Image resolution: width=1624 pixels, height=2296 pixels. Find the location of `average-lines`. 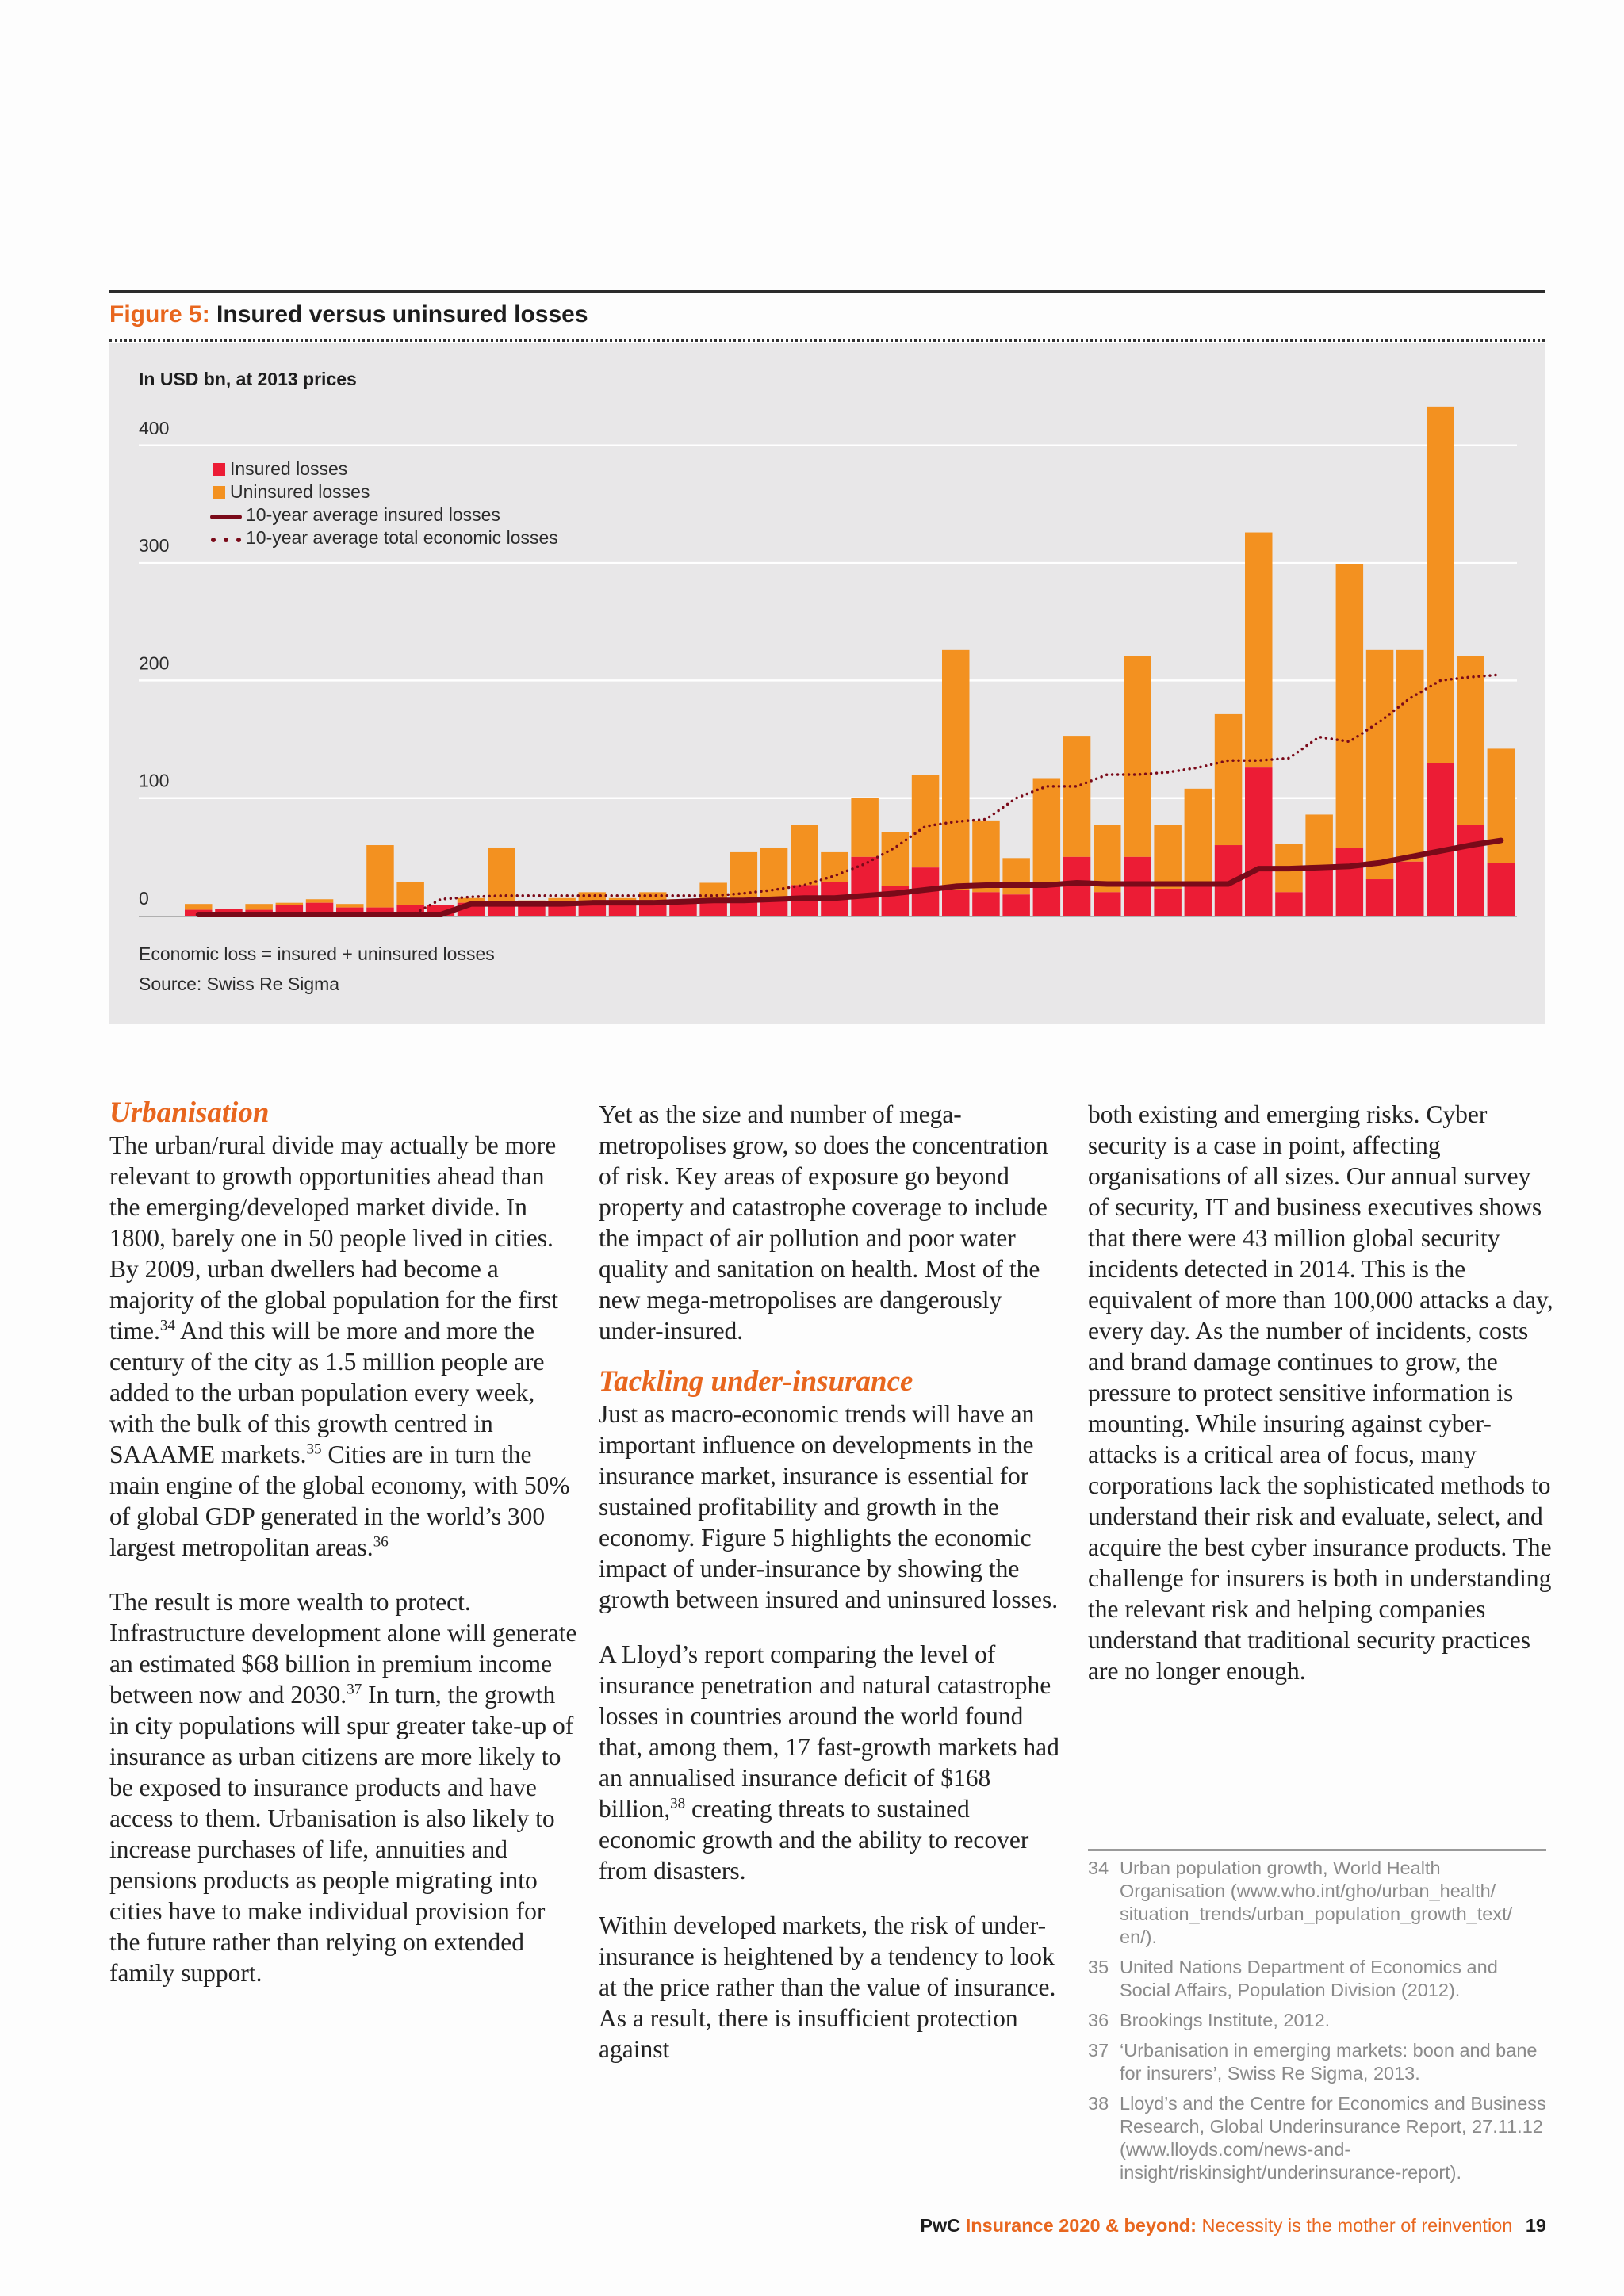

average-lines is located at coordinates (850, 796).